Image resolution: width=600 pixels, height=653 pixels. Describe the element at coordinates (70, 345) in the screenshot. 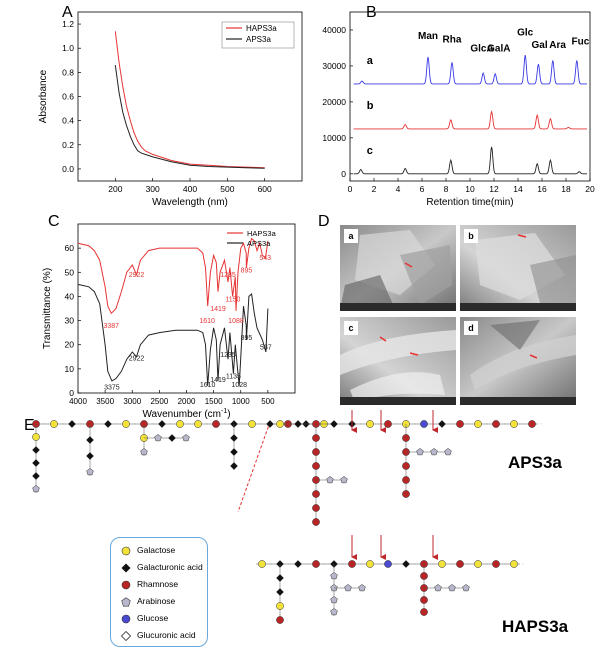

I see `y-tick-label: 20` at that location.